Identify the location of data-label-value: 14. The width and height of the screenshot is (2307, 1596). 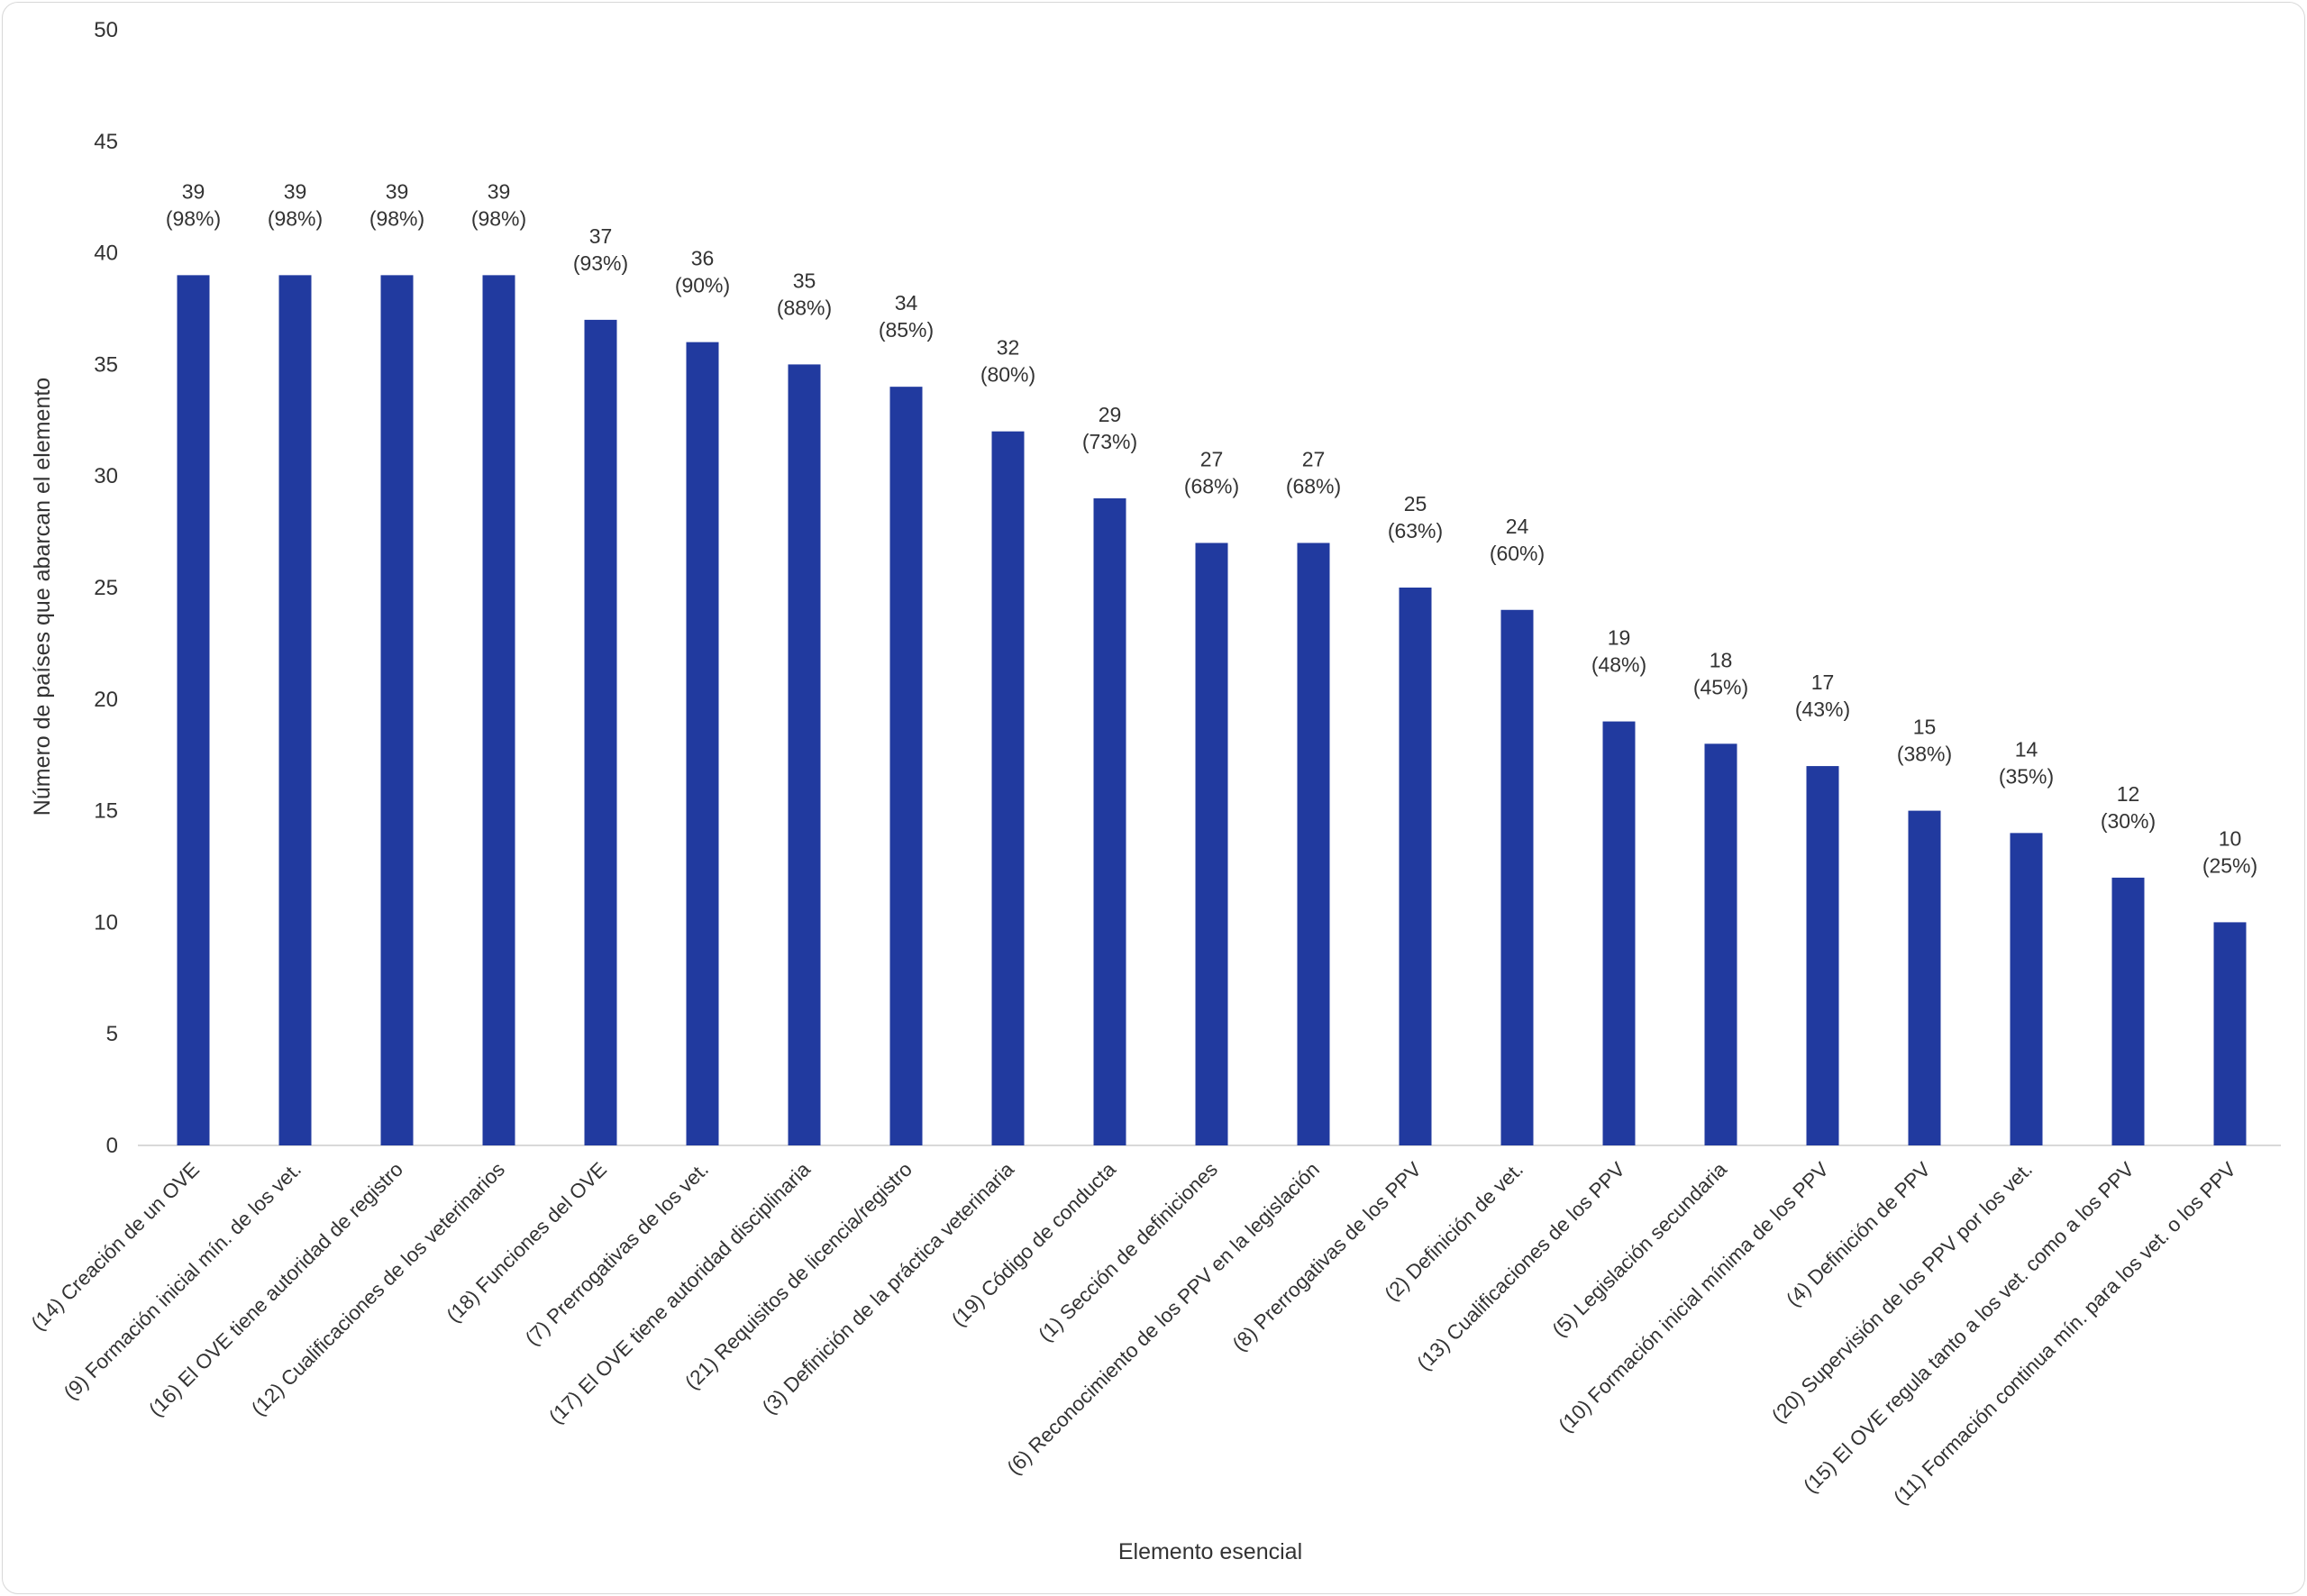
(2026, 749).